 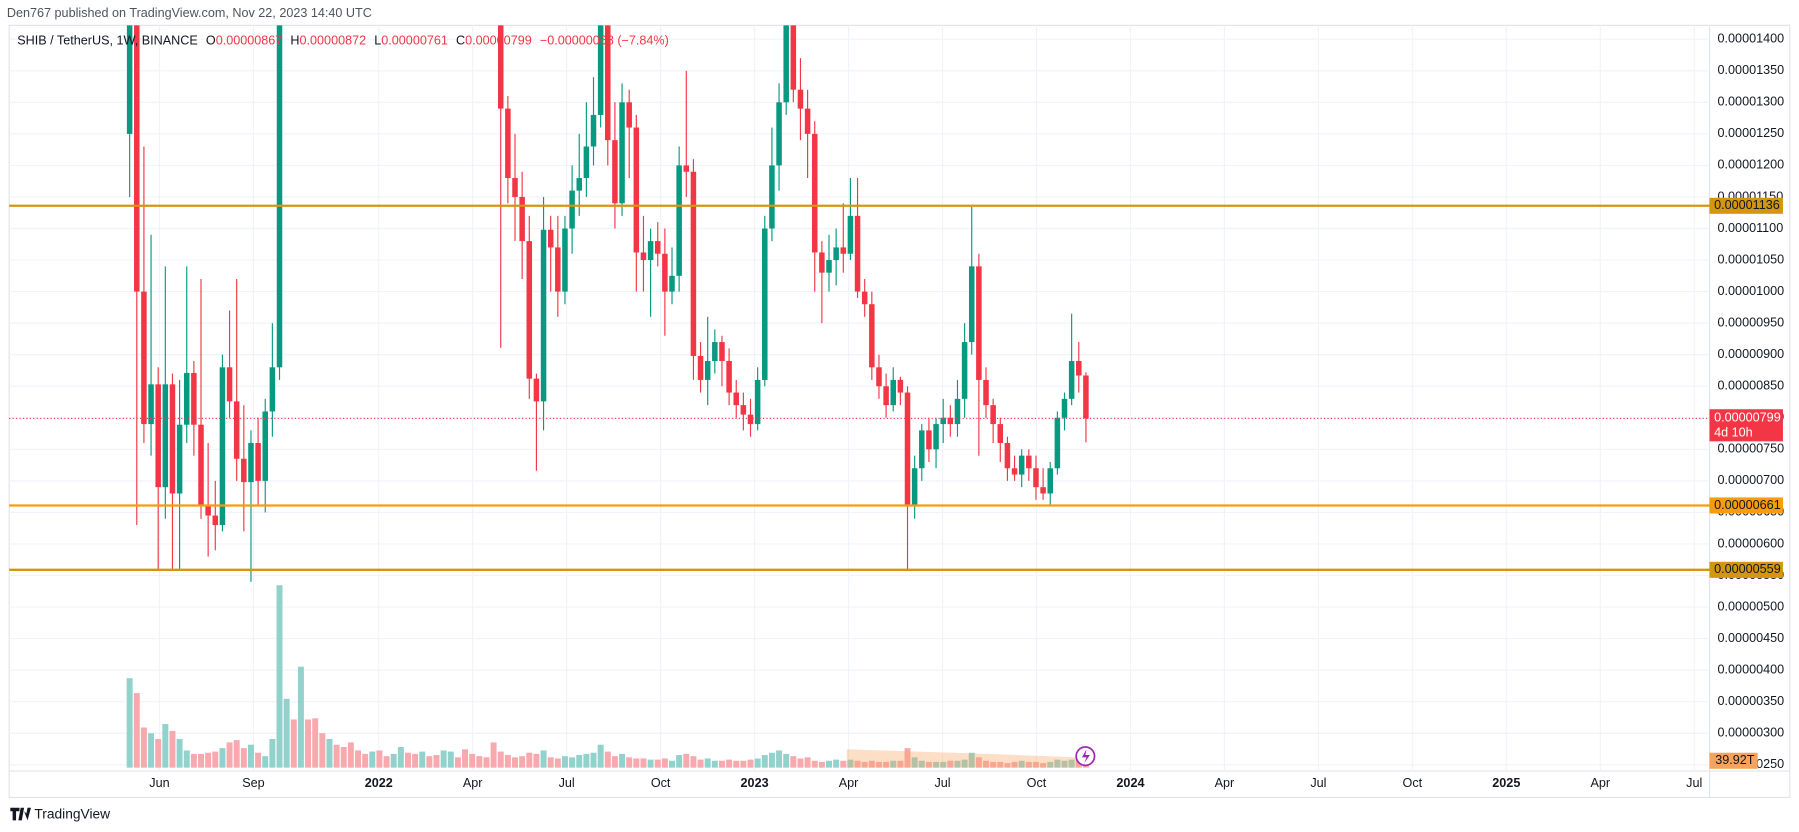 What do you see at coordinates (942, 783) in the screenshot?
I see `x-tick-label: Jul` at bounding box center [942, 783].